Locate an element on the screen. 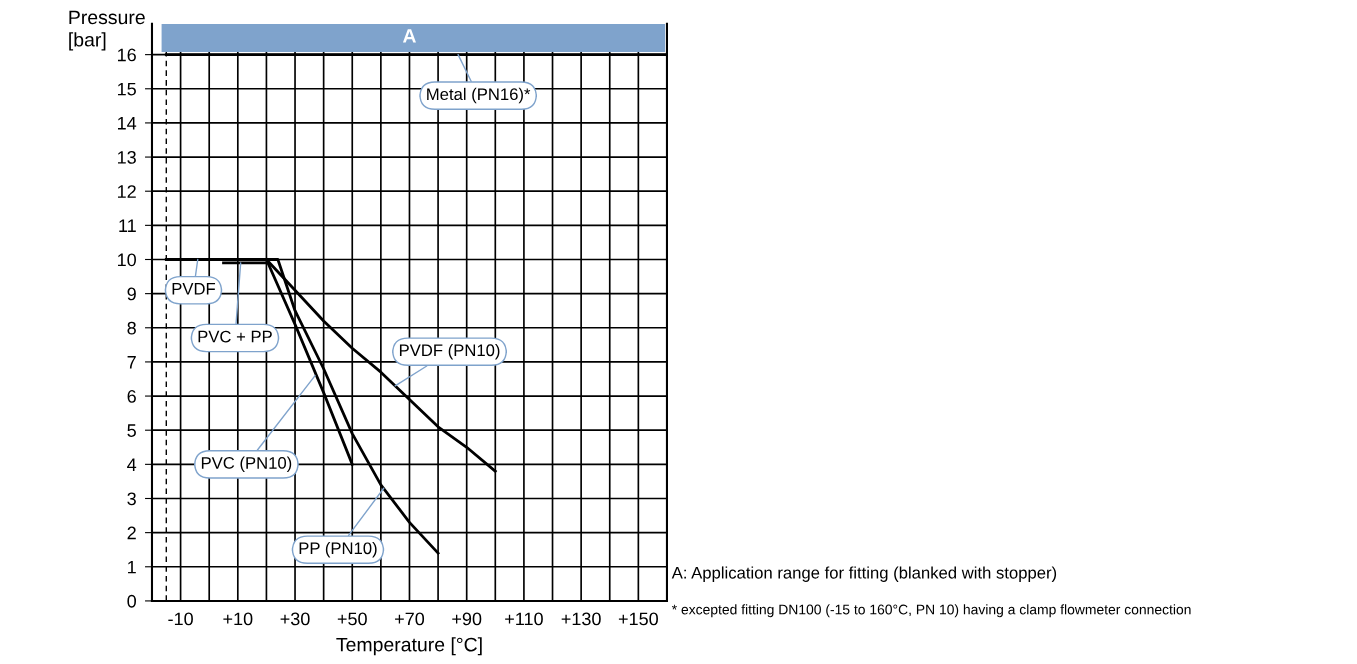  x-tick-label: +90 is located at coordinates (467, 619).